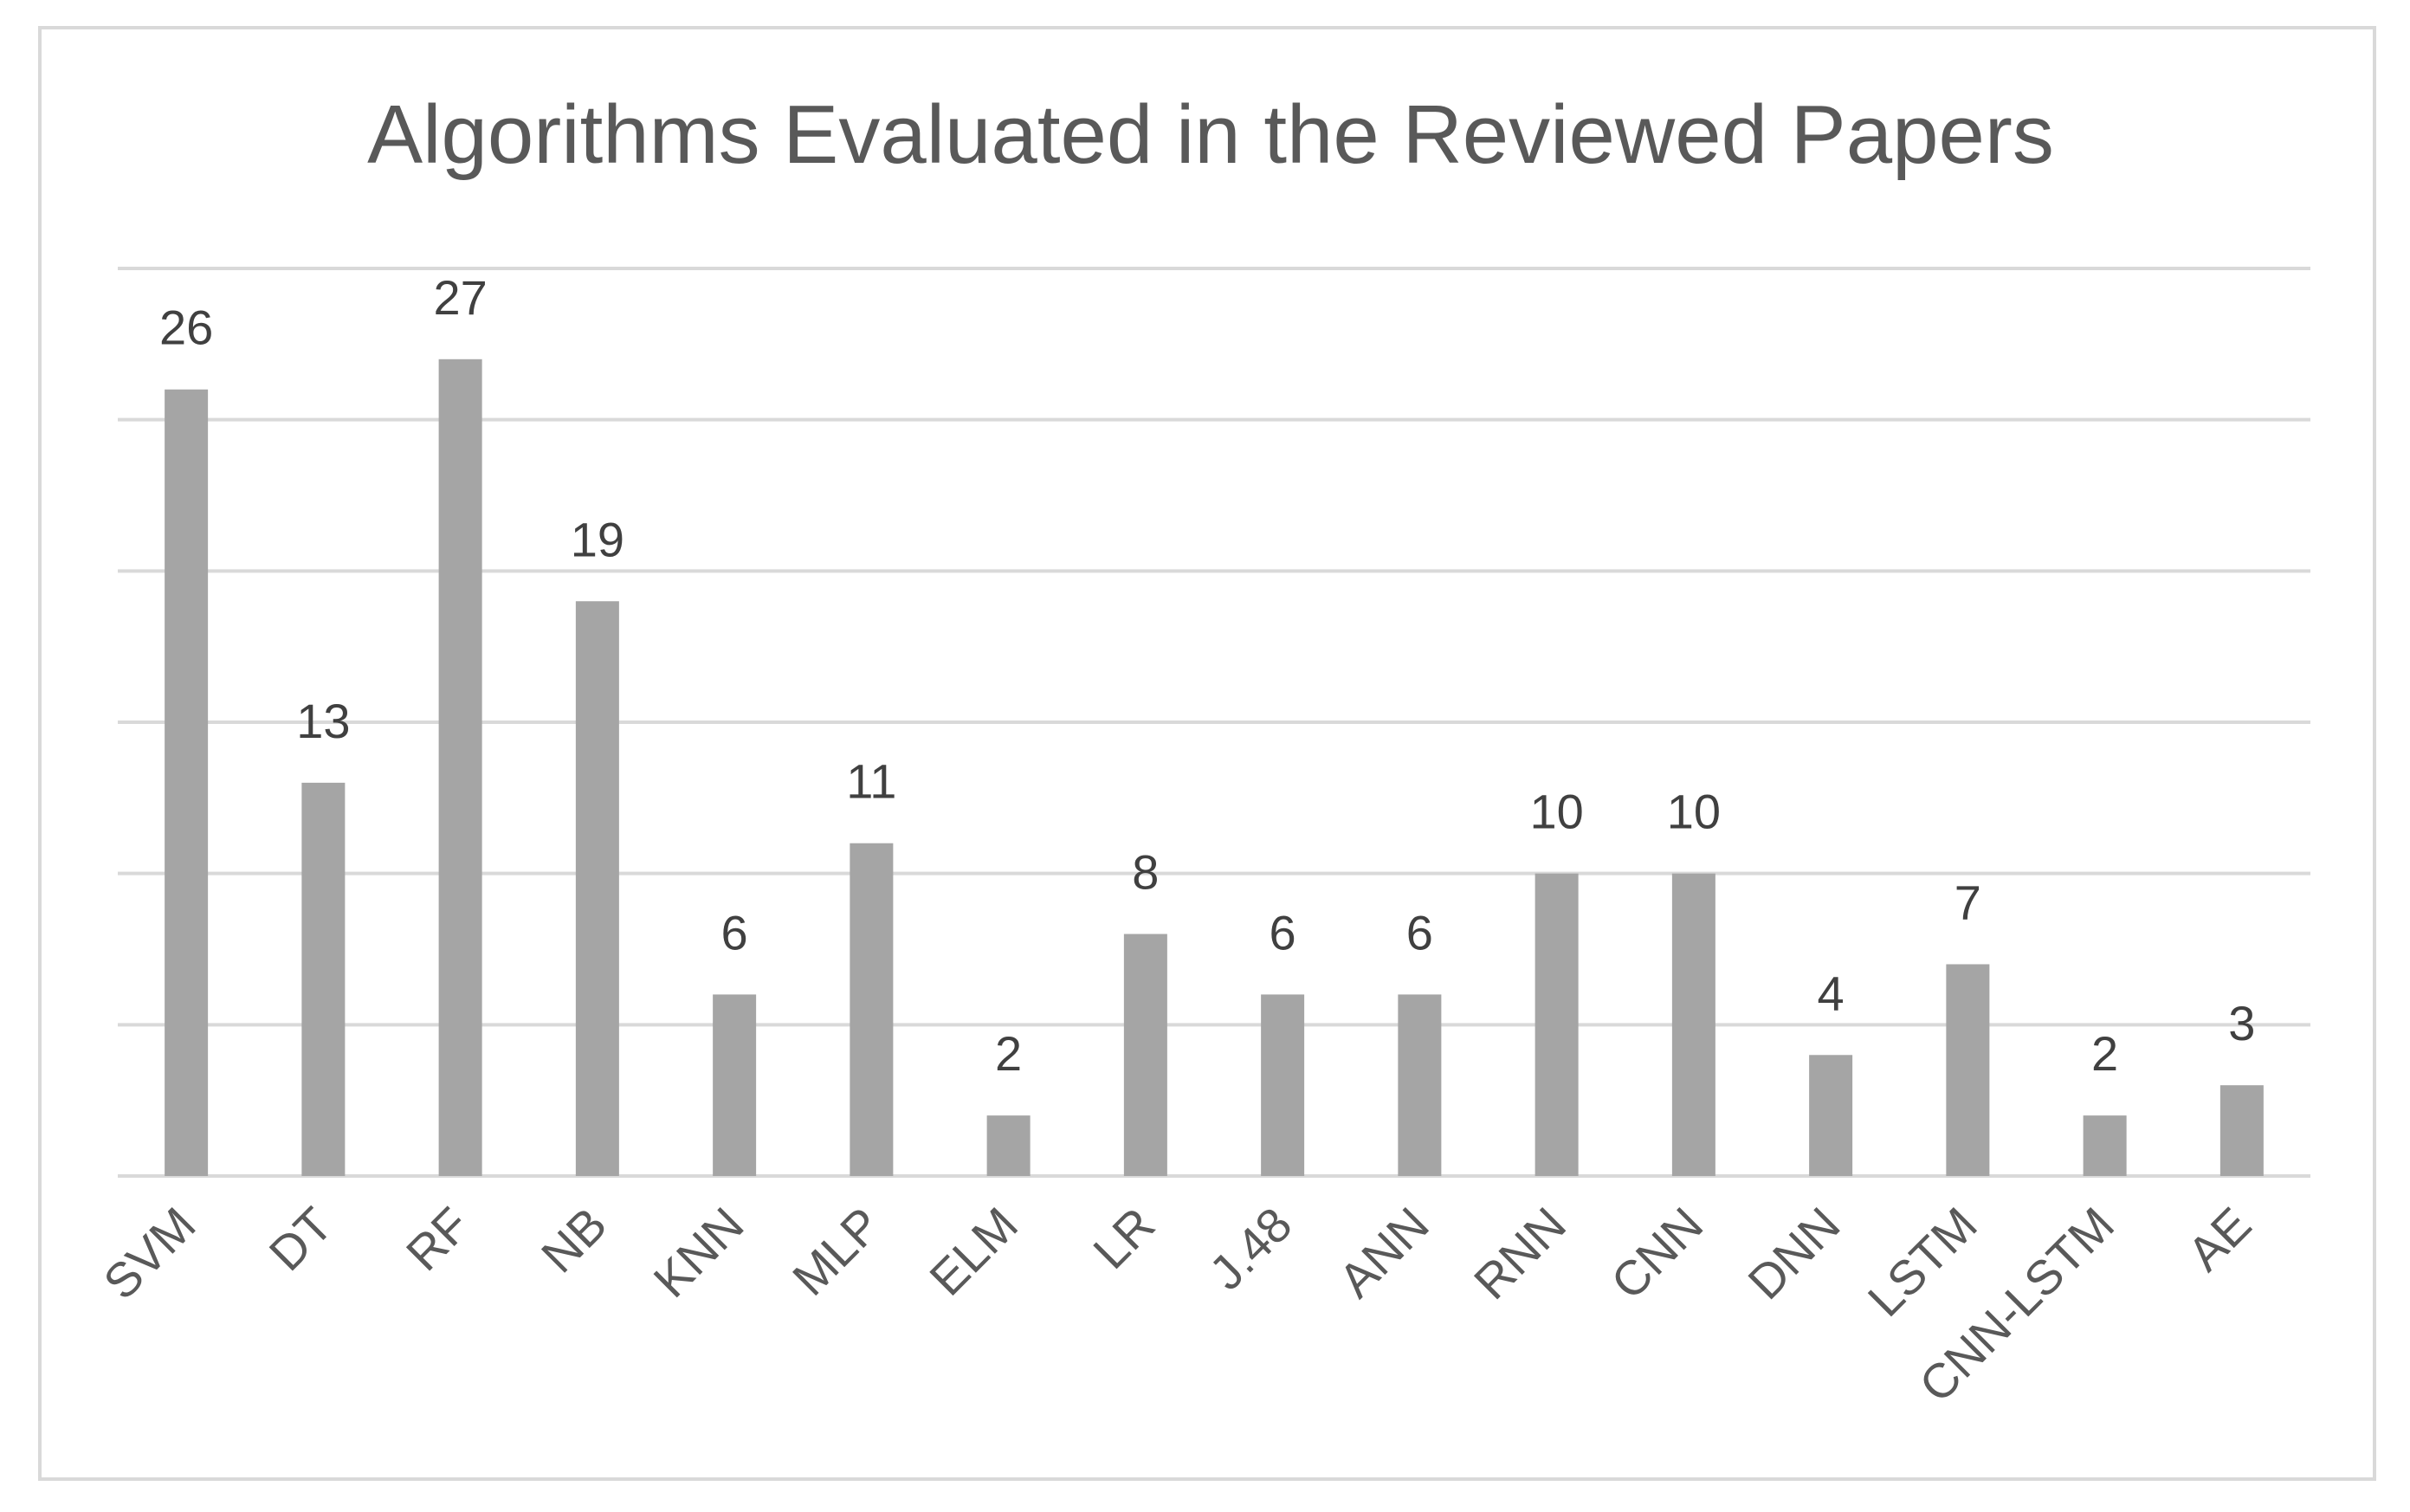 The height and width of the screenshot is (1512, 2410). I want to click on bar-mlp, so click(872, 1009).